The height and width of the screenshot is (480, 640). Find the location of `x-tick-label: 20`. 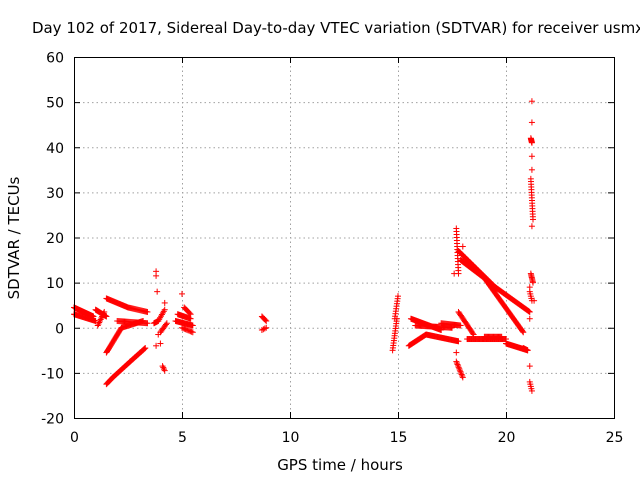

x-tick-label: 20 is located at coordinates (507, 438).